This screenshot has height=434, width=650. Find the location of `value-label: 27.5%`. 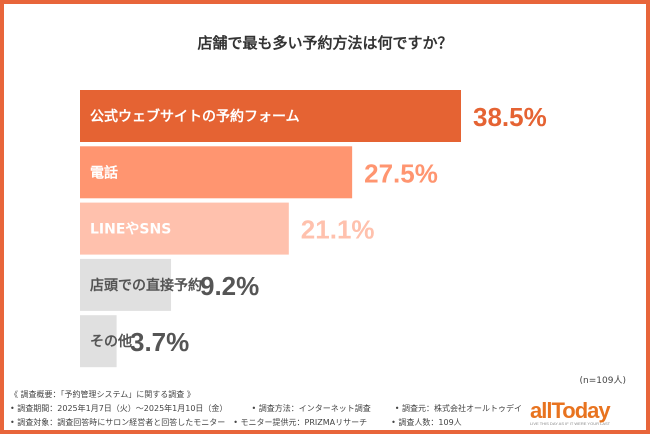

value-label: 27.5% is located at coordinates (401, 173).